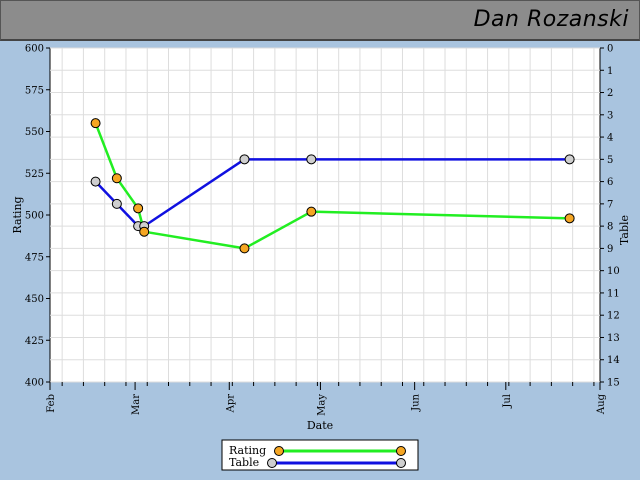 The image size is (640, 480). What do you see at coordinates (51, 403) in the screenshot?
I see `x-tick-label: Feb` at bounding box center [51, 403].